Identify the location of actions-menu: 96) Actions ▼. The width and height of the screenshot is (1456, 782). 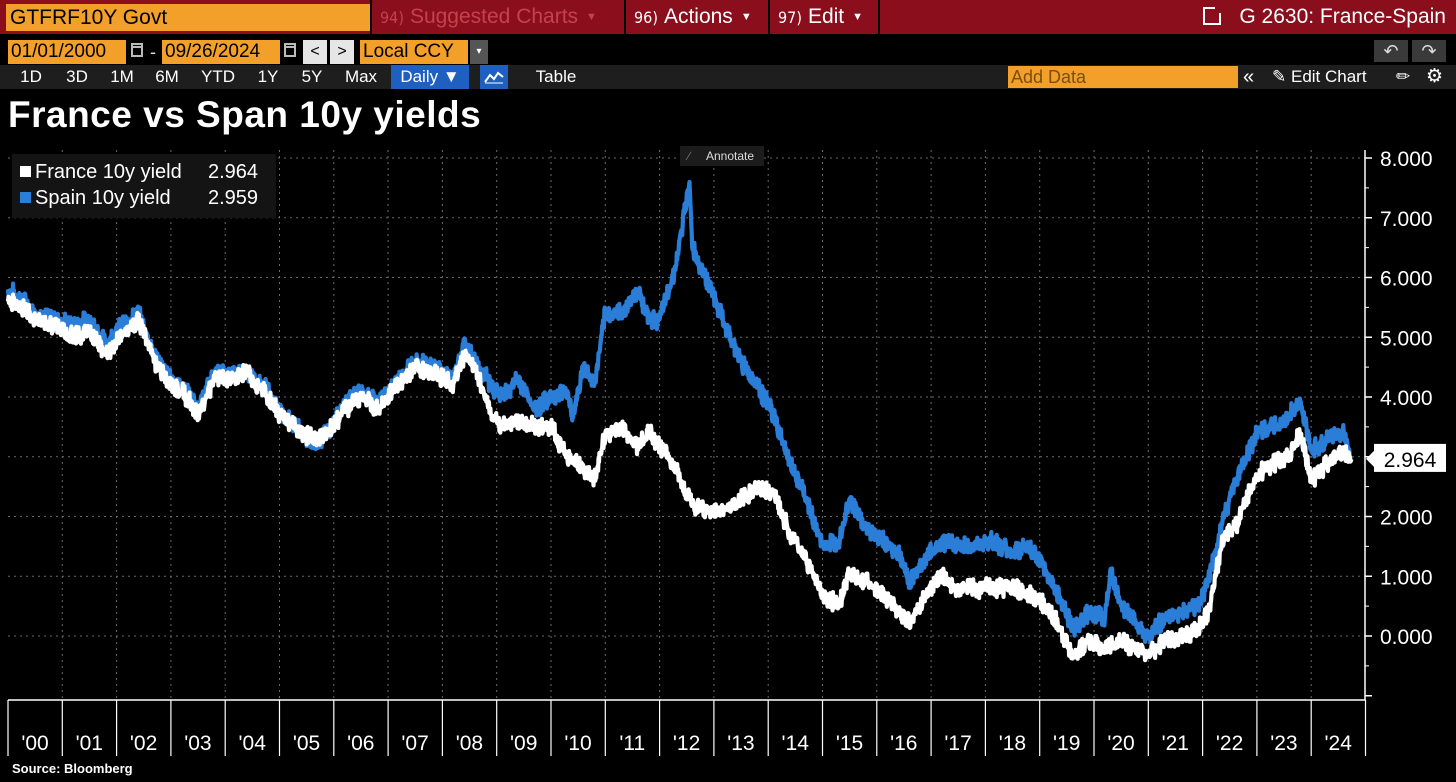
(698, 17).